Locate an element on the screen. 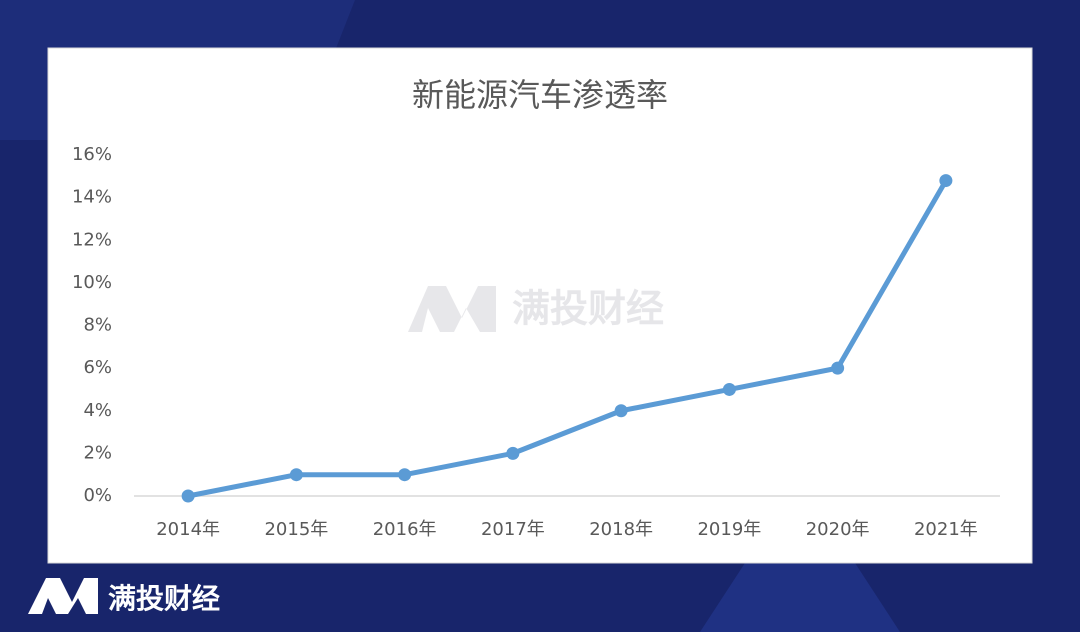 This screenshot has width=1080, height=632. y-tick-label: 16% is located at coordinates (92, 154).